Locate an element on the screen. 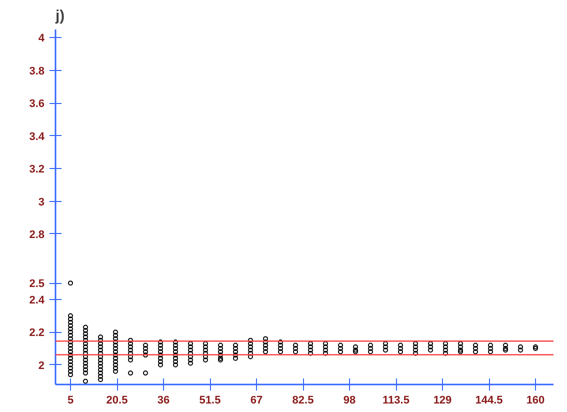 This screenshot has width=567, height=412. y-tick-label: 2.5 is located at coordinates (37, 284).